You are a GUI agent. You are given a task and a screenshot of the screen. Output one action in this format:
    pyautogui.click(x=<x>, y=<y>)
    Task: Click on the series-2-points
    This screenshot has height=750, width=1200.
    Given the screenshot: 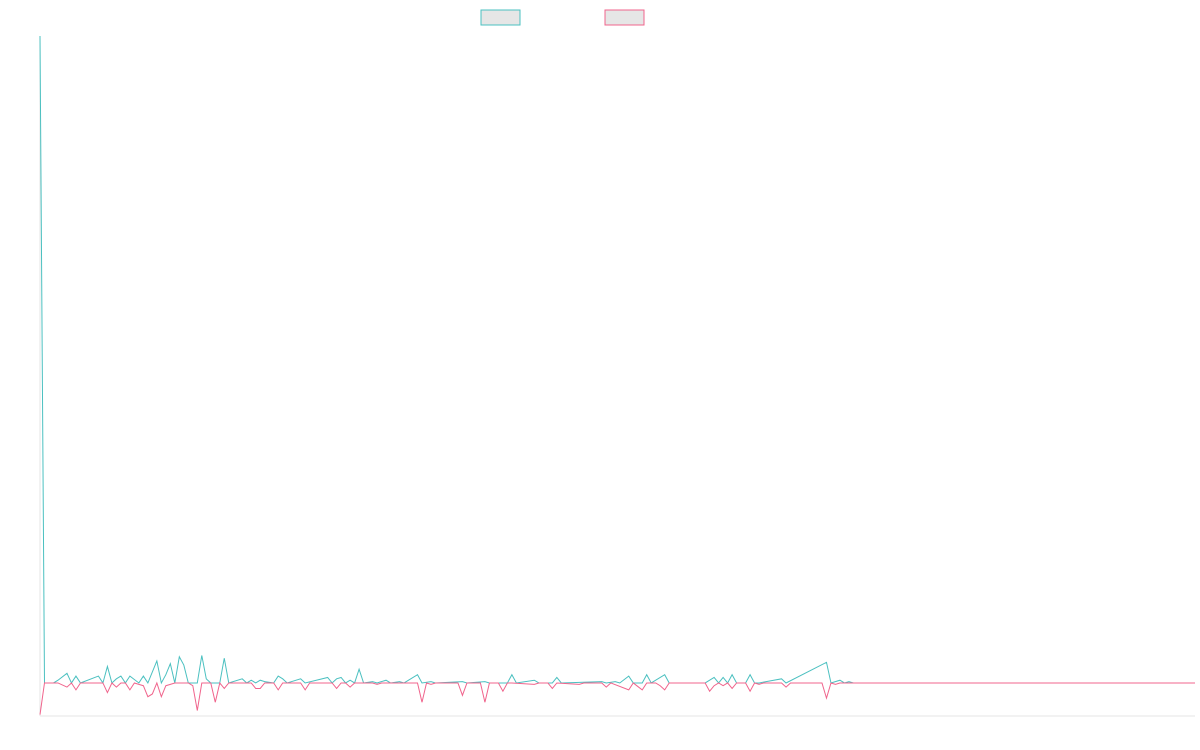 What is the action you would take?
    pyautogui.click(x=617, y=699)
    